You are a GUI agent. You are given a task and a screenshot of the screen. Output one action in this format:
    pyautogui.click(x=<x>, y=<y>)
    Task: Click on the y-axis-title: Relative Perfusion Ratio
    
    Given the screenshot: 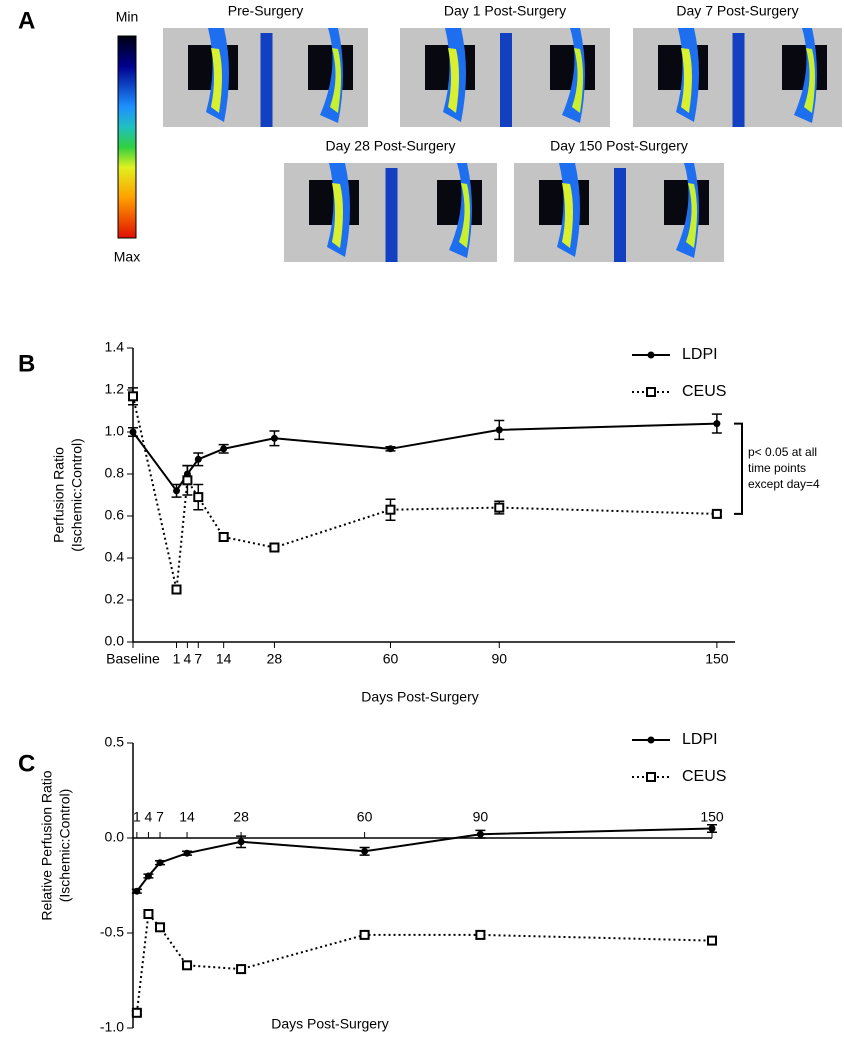 What is the action you would take?
    pyautogui.click(x=47, y=845)
    